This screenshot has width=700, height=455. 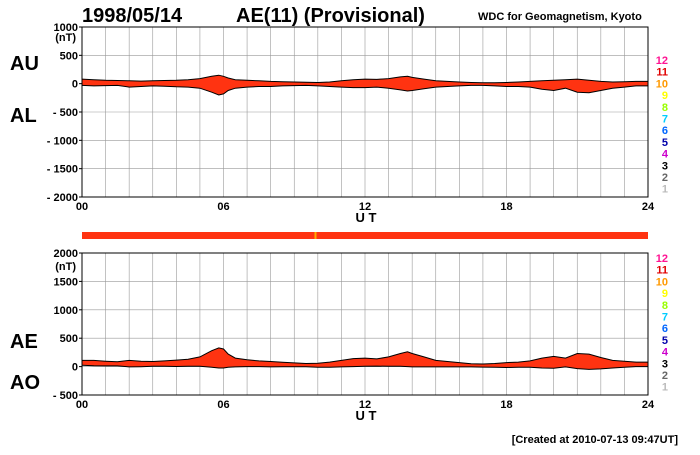 What do you see at coordinates (25, 383) in the screenshot?
I see `ao-label: AO` at bounding box center [25, 383].